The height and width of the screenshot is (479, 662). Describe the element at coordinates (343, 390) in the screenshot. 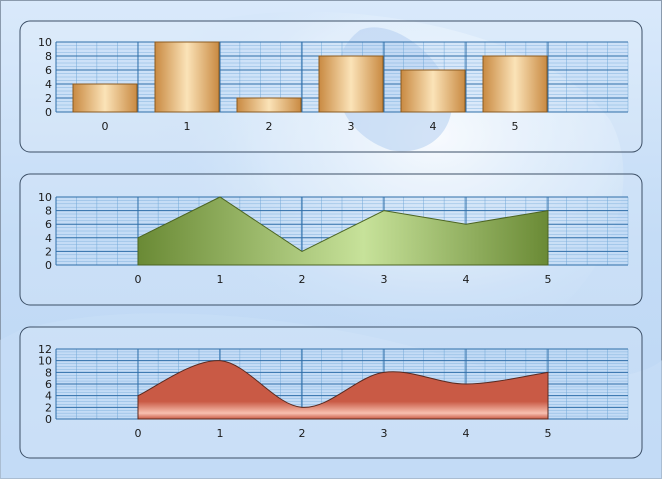

I see `smooth-area-series` at that location.